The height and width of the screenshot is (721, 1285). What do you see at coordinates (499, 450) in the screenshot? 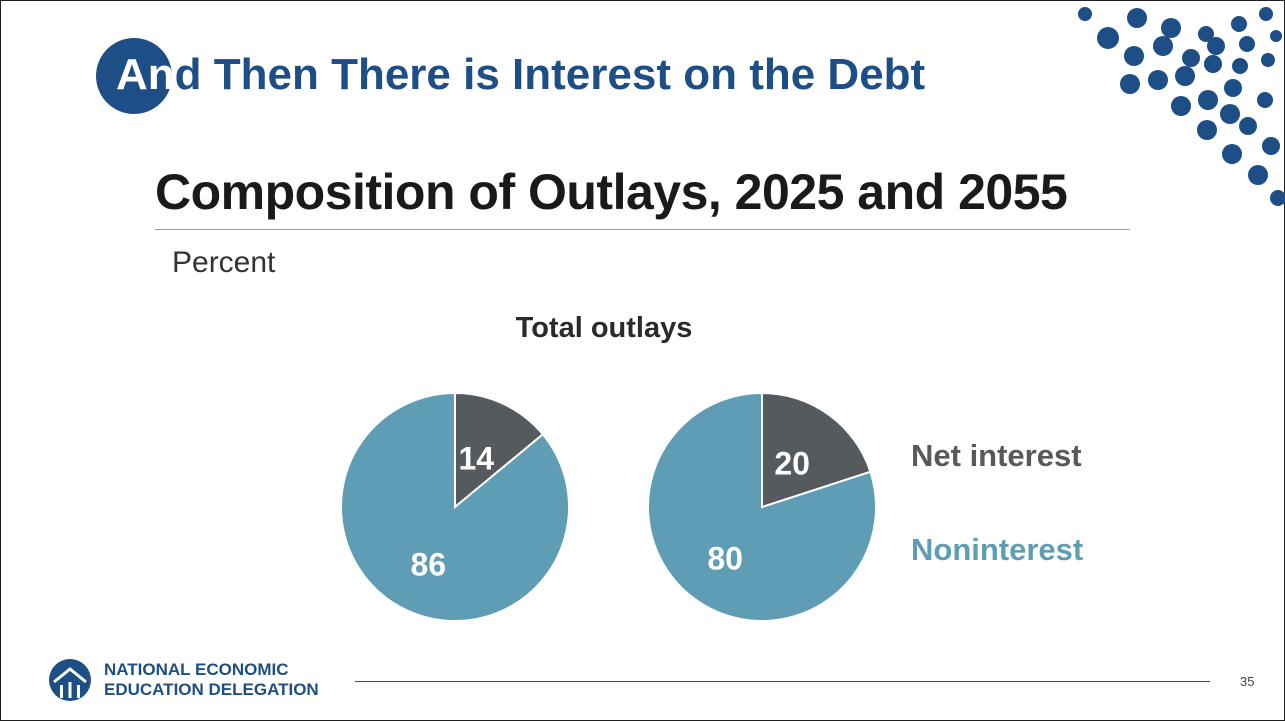
I see `pie-2025-slice-net-interest` at bounding box center [499, 450].